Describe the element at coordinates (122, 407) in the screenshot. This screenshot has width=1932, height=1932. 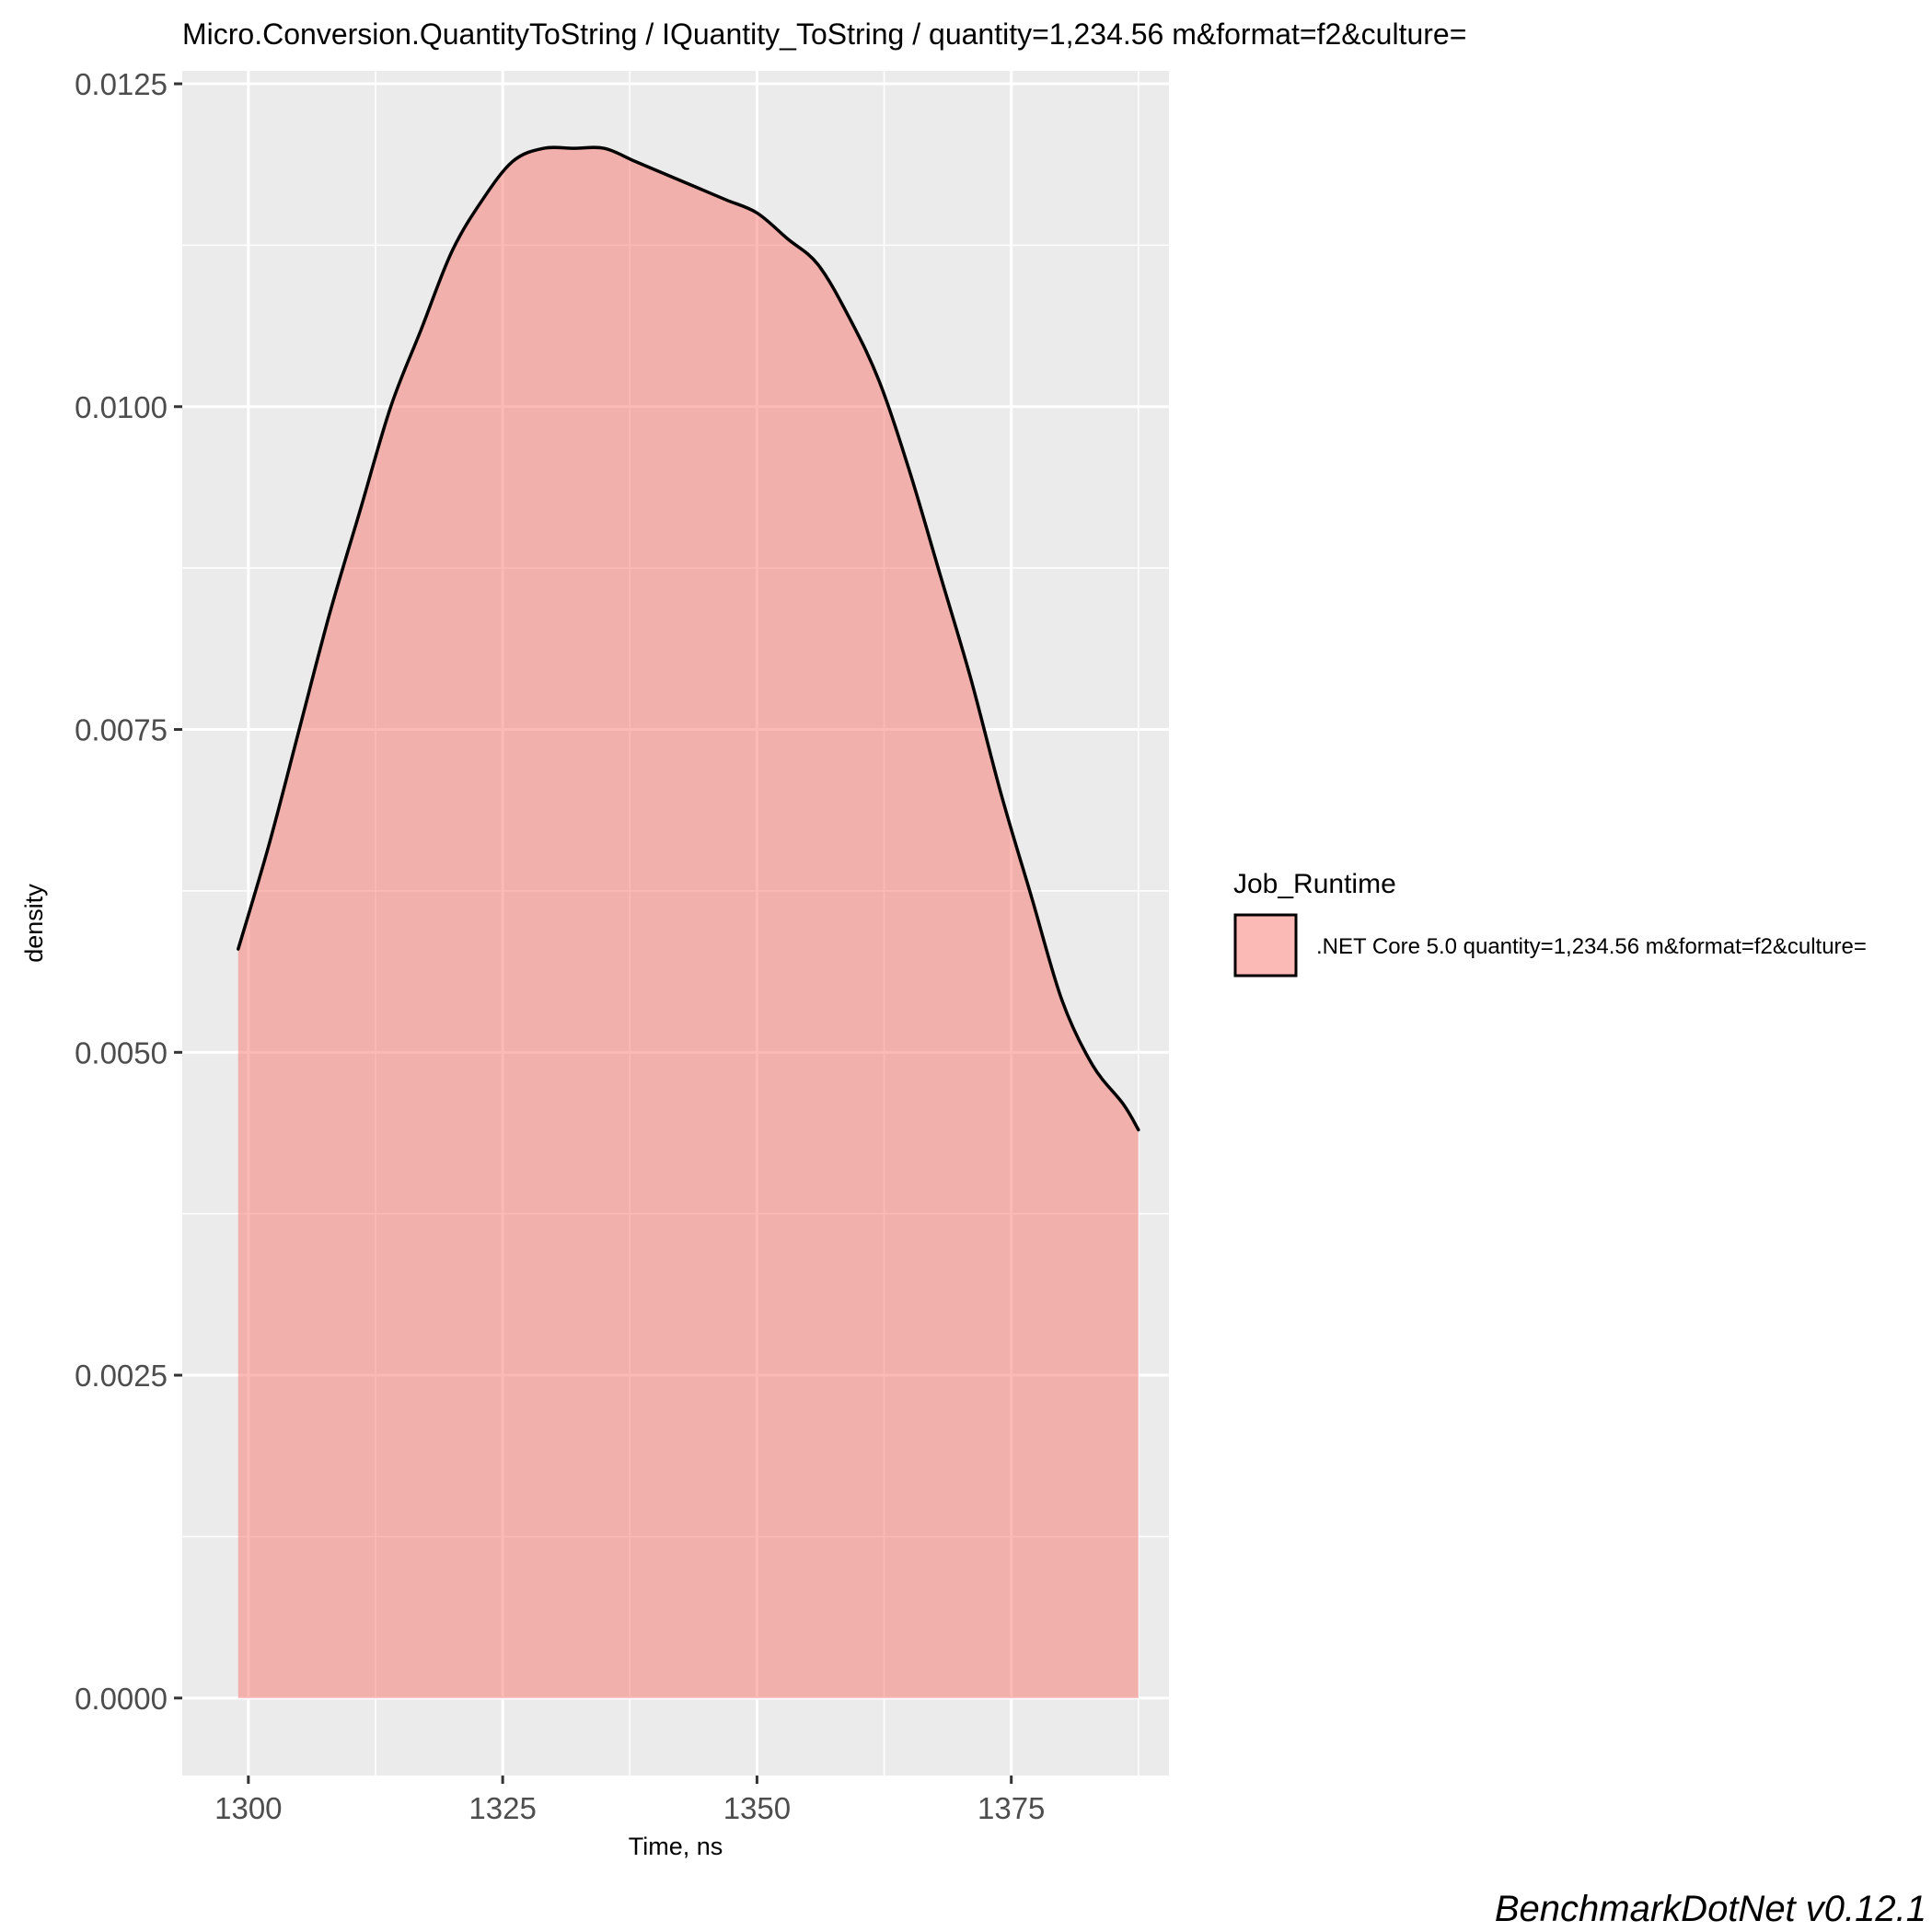
I see `y-tick-label: 0.0100` at that location.